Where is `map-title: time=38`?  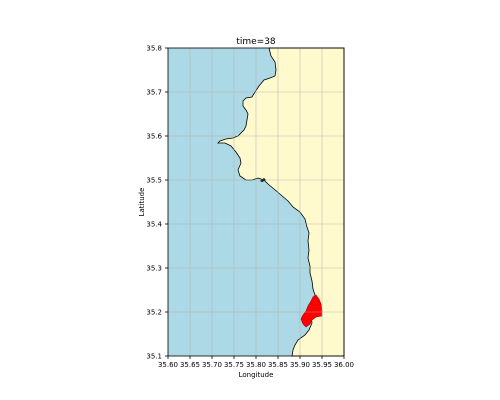 map-title: time=38 is located at coordinates (256, 42).